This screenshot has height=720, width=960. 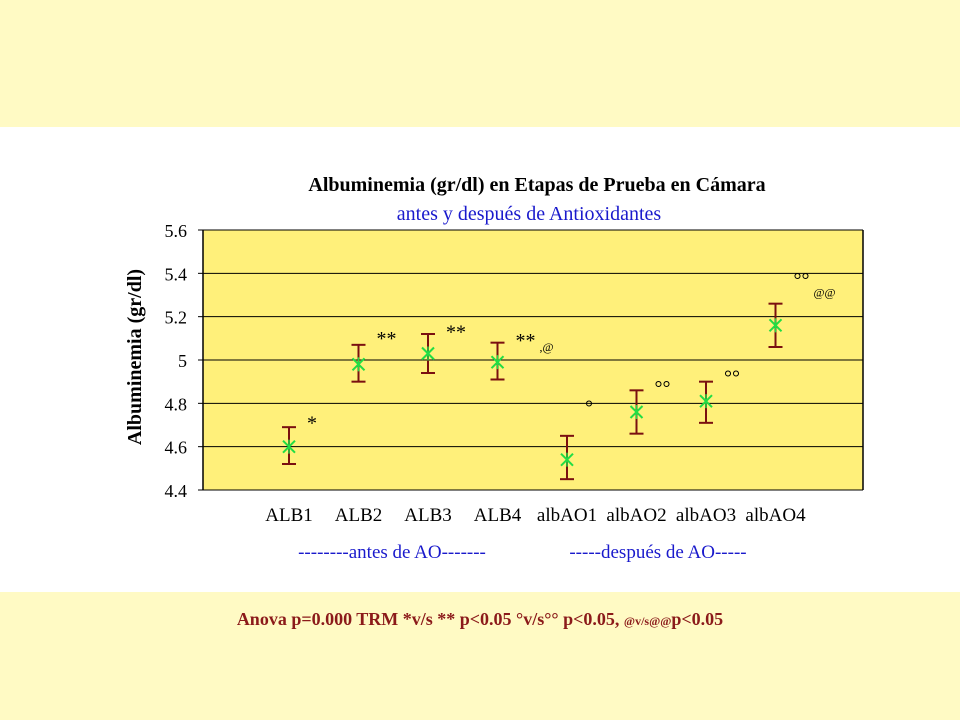 I want to click on x-tick-label: albAO2, so click(x=636, y=515).